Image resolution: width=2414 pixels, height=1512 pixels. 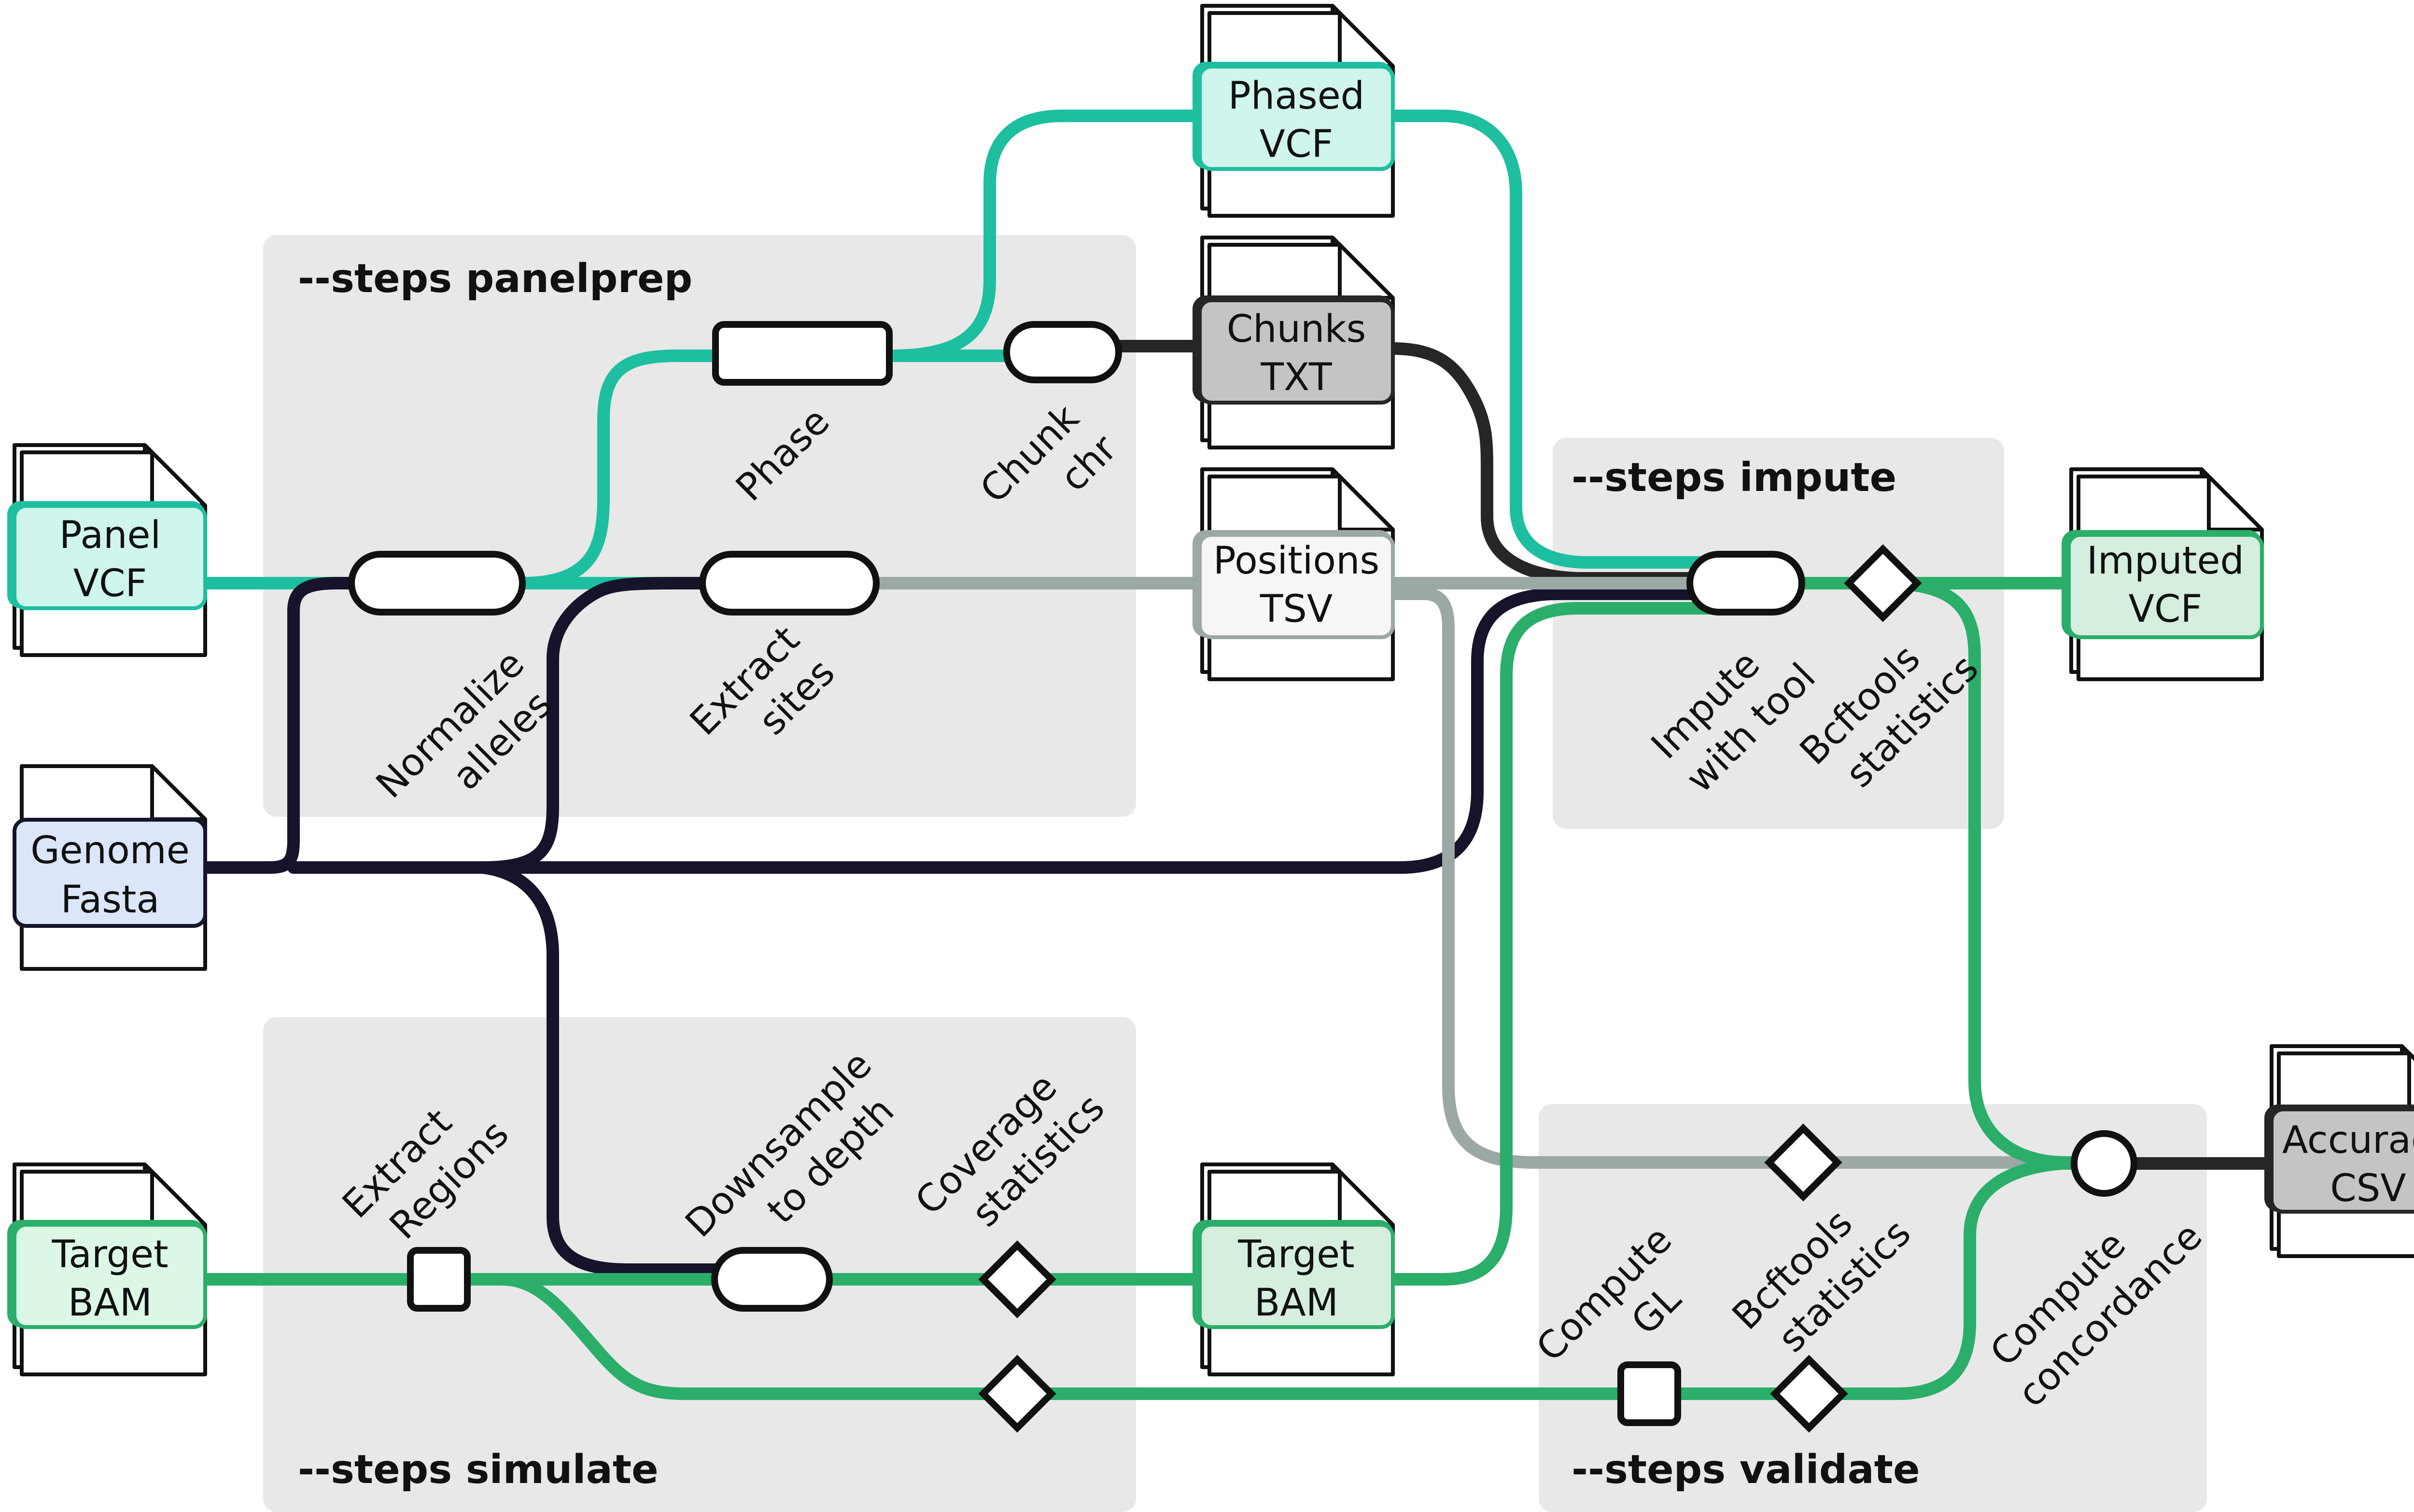 What do you see at coordinates (1552, 340) in the screenshot?
I see `line-phased-vcf-to-impute` at bounding box center [1552, 340].